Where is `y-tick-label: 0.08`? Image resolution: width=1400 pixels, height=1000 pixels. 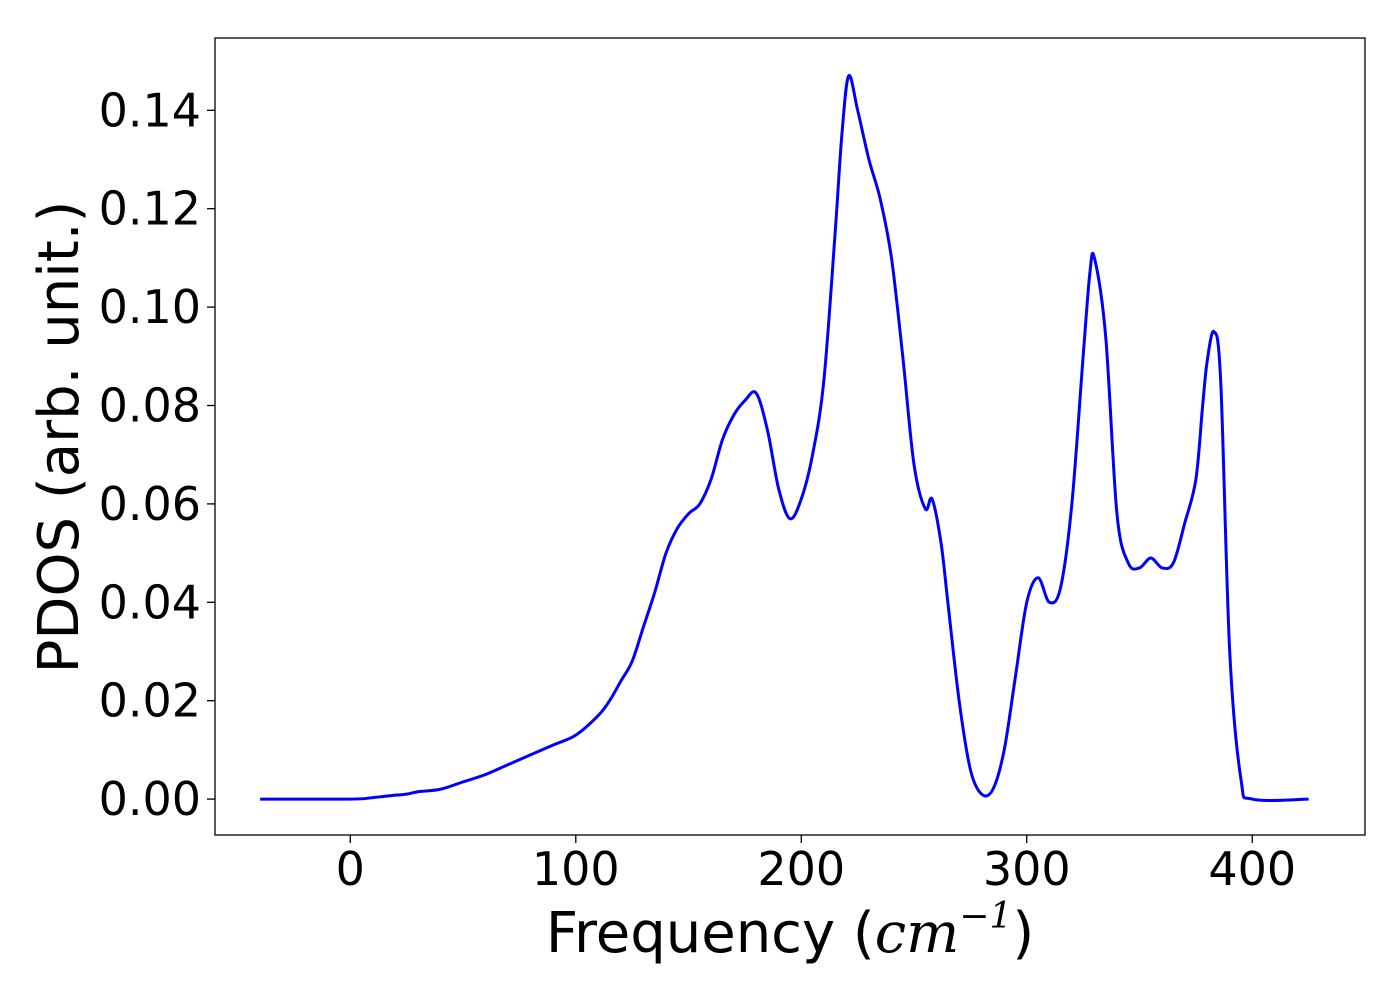
y-tick-label: 0.08 is located at coordinates (150, 406).